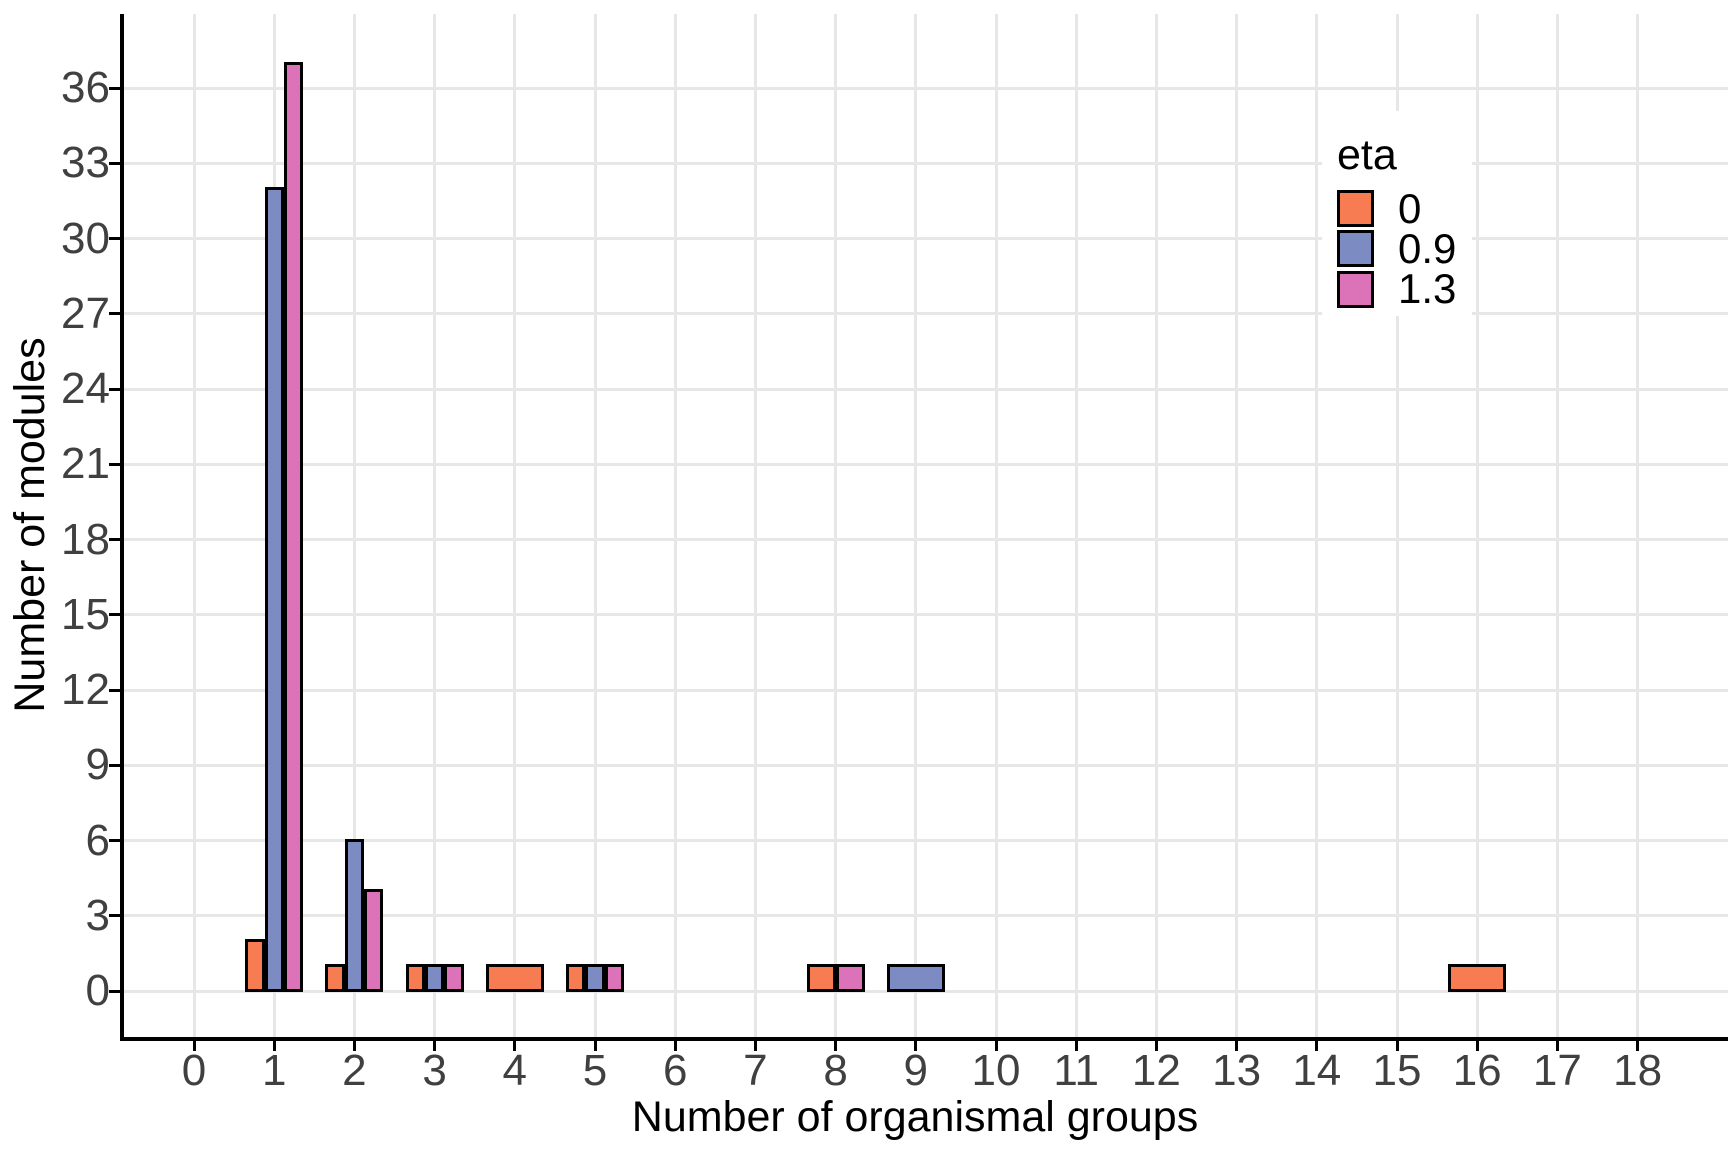 The height and width of the screenshot is (1152, 1728). I want to click on bar-eta-0.9-x-9, so click(915, 978).